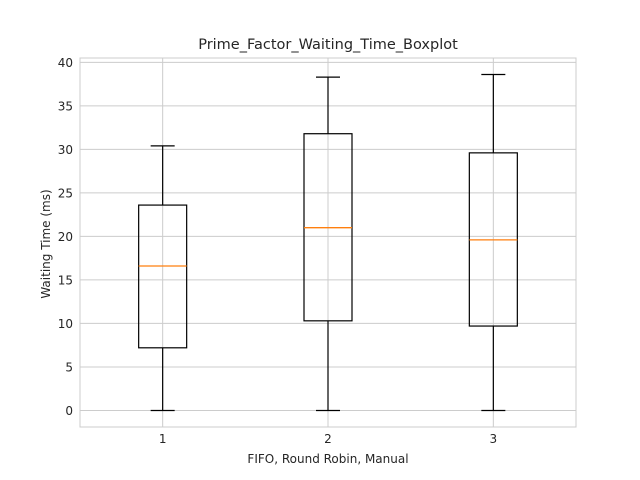 Image resolution: width=640 pixels, height=480 pixels. Describe the element at coordinates (65, 193) in the screenshot. I see `y-tick-label: 25` at that location.